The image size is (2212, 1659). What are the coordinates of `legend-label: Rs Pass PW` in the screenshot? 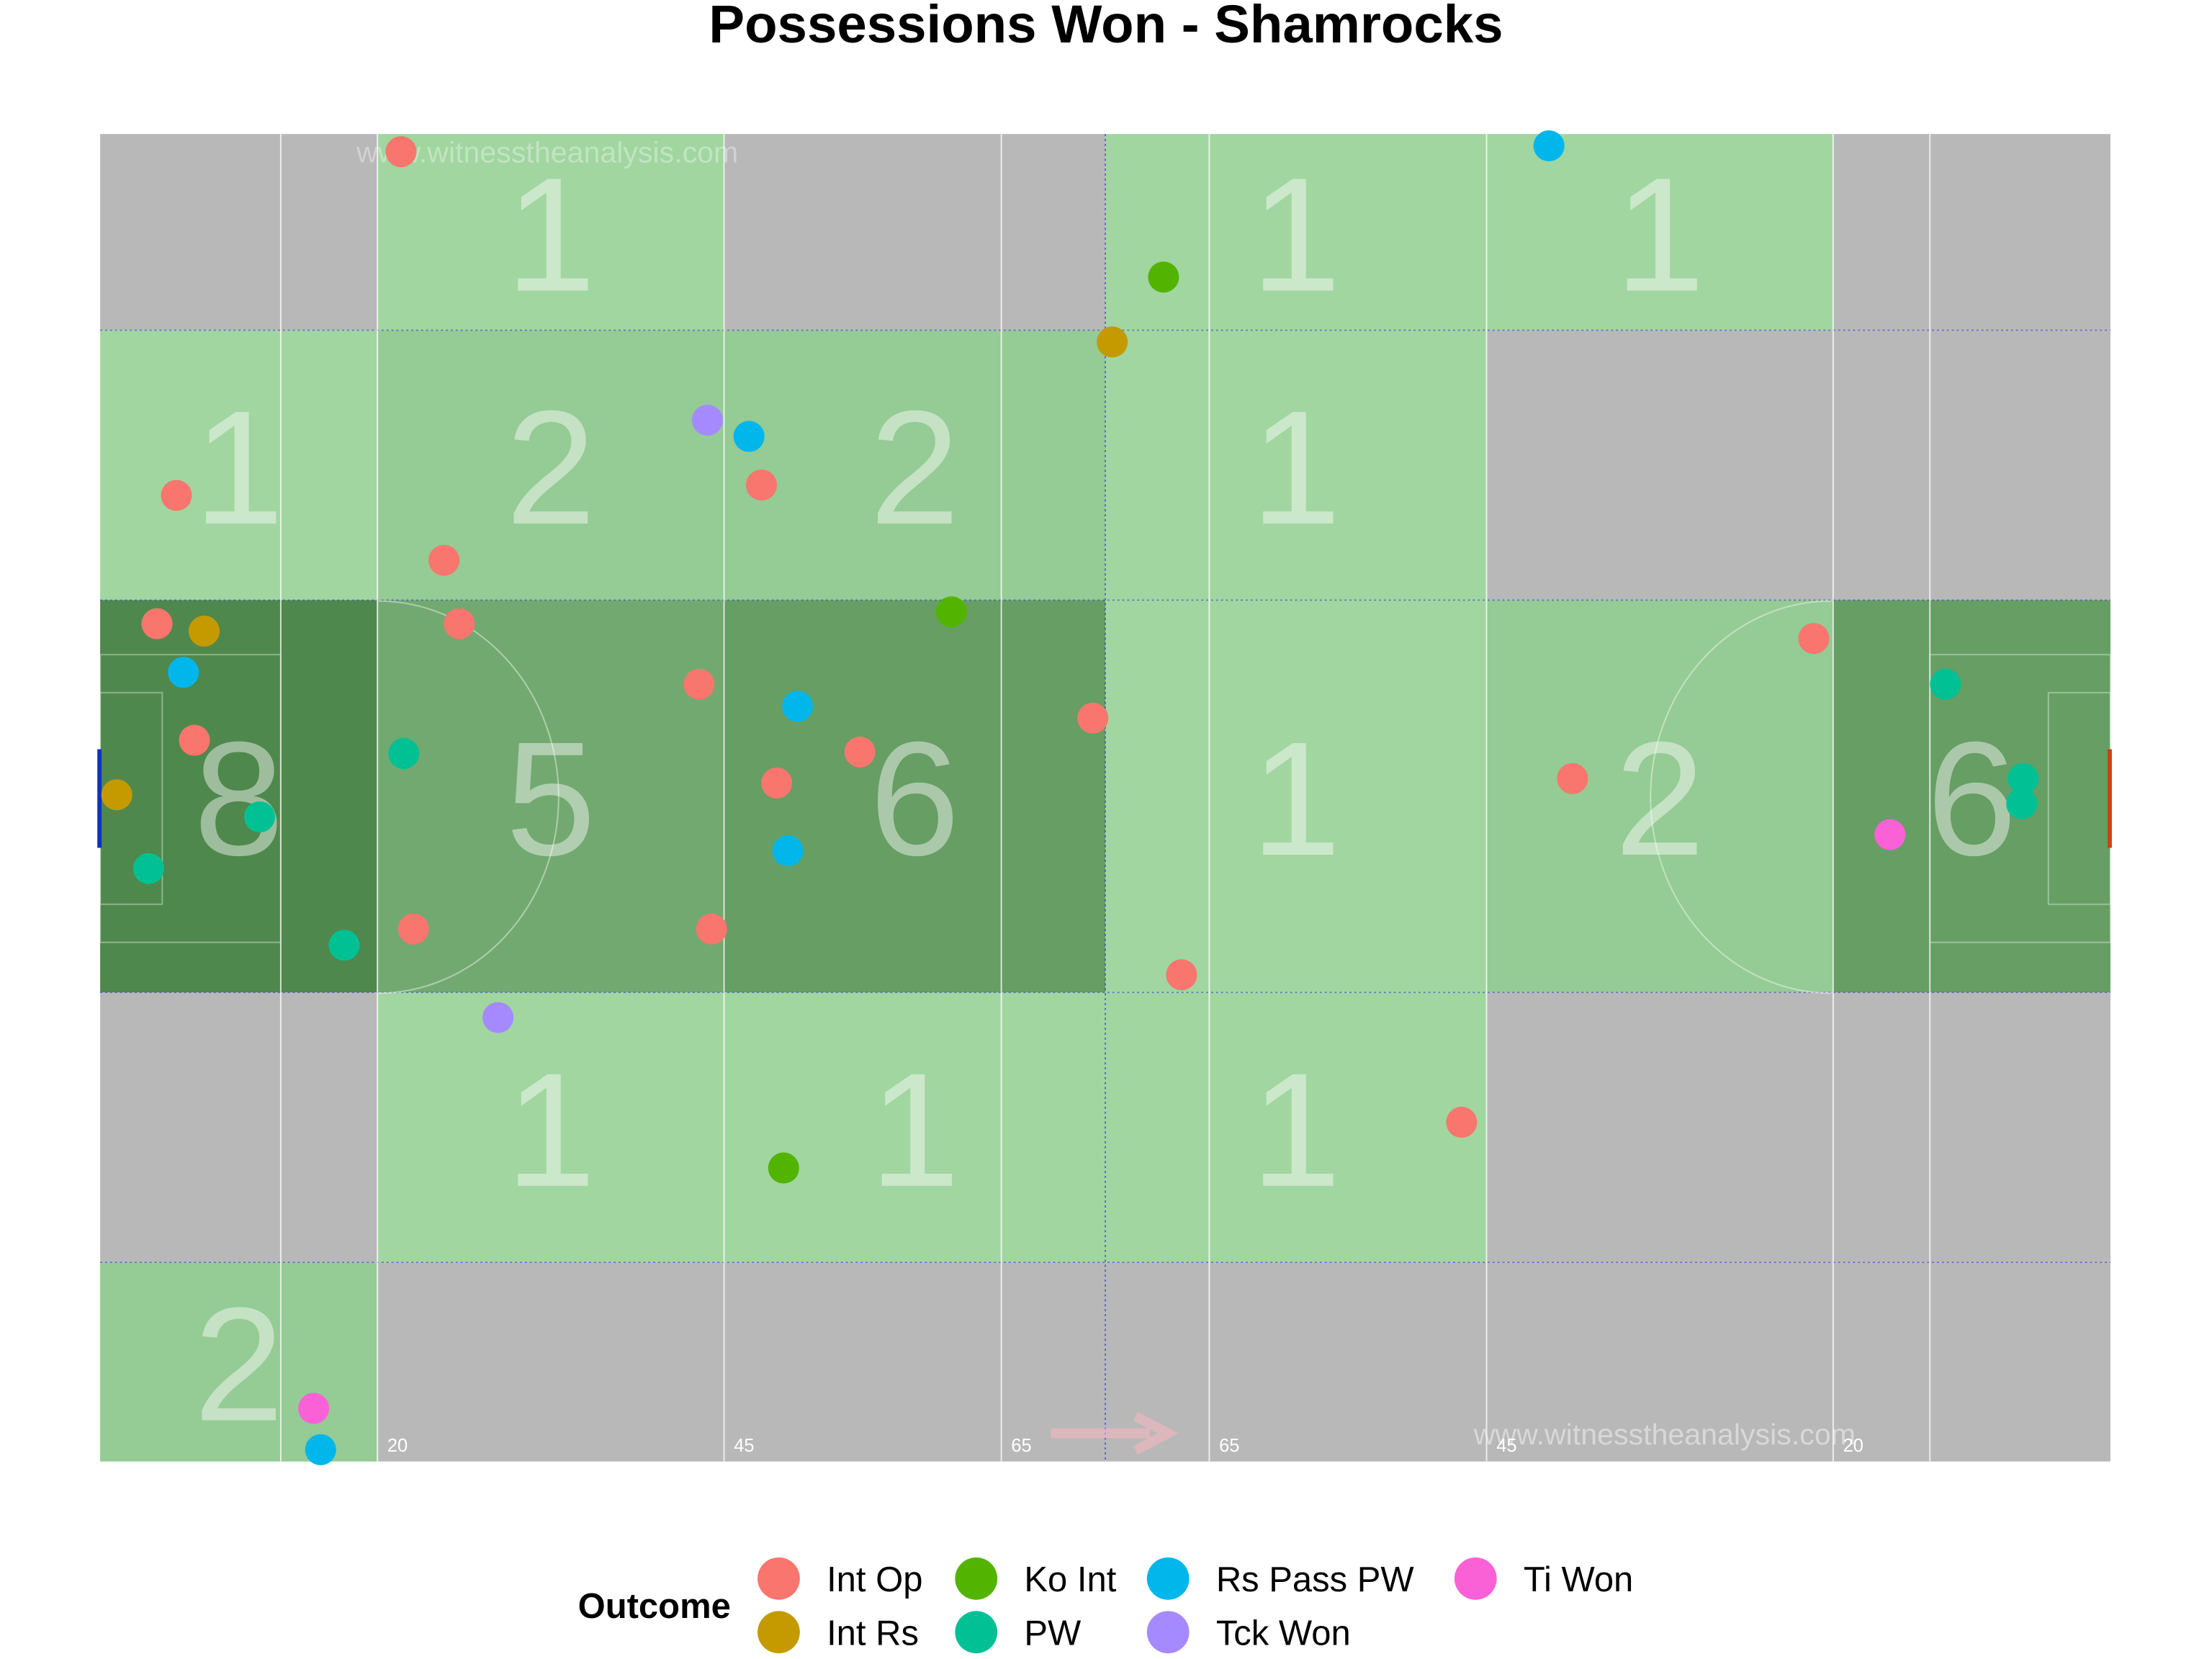 It's located at (1316, 1579).